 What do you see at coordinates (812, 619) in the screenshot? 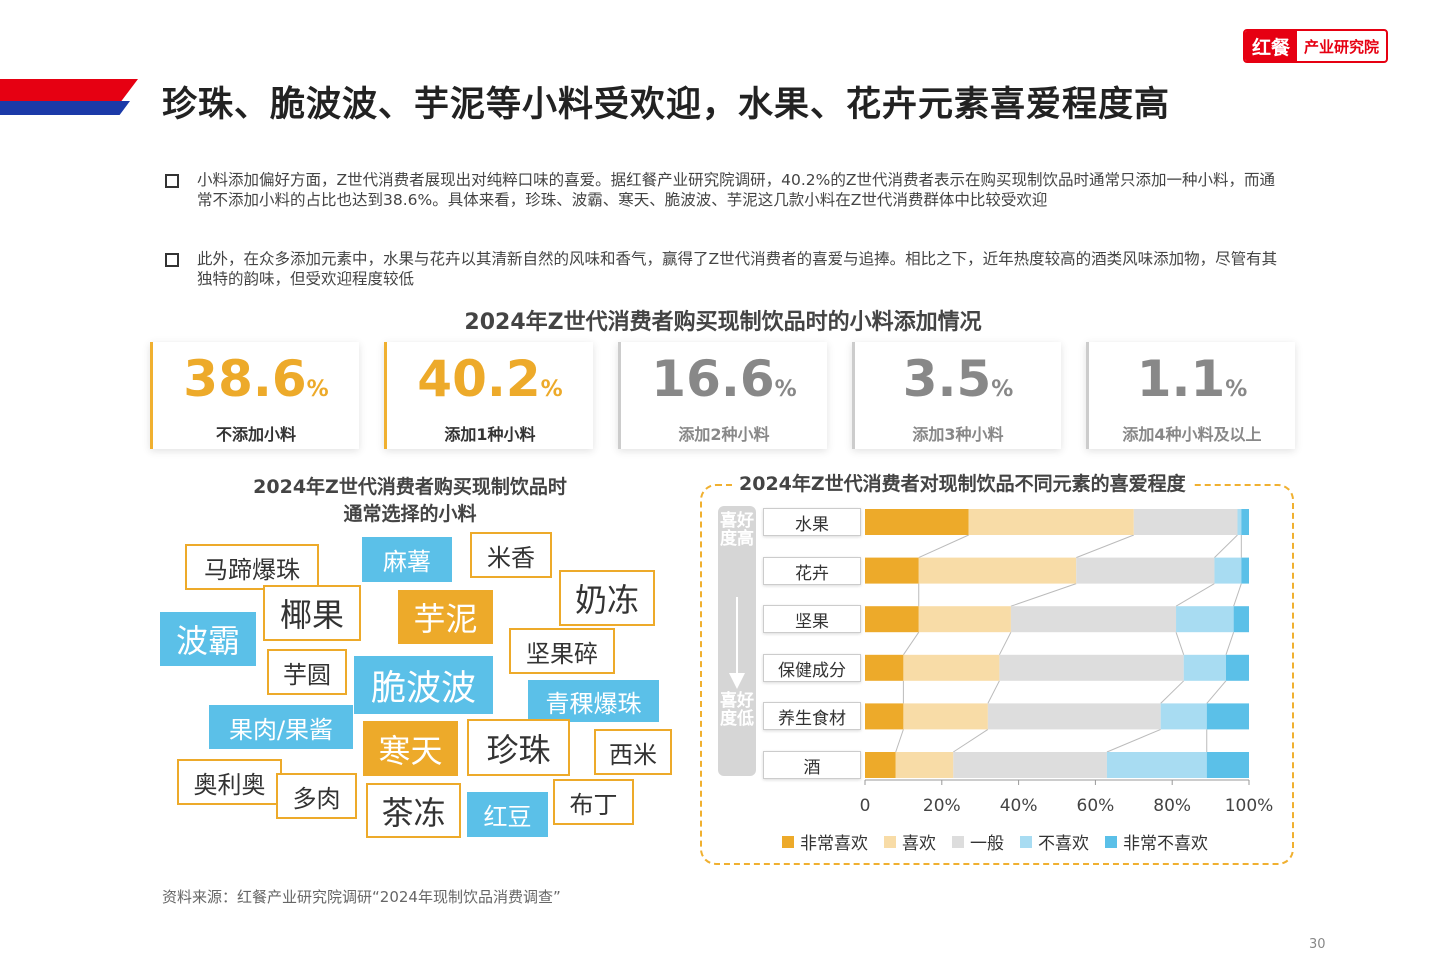
I see `category-label: 坚果` at bounding box center [812, 619].